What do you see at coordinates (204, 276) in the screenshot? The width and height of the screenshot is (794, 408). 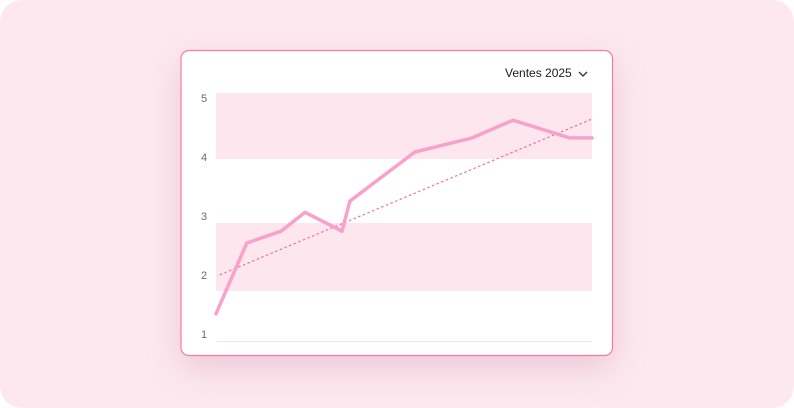 I see `y-tick-label: 2` at bounding box center [204, 276].